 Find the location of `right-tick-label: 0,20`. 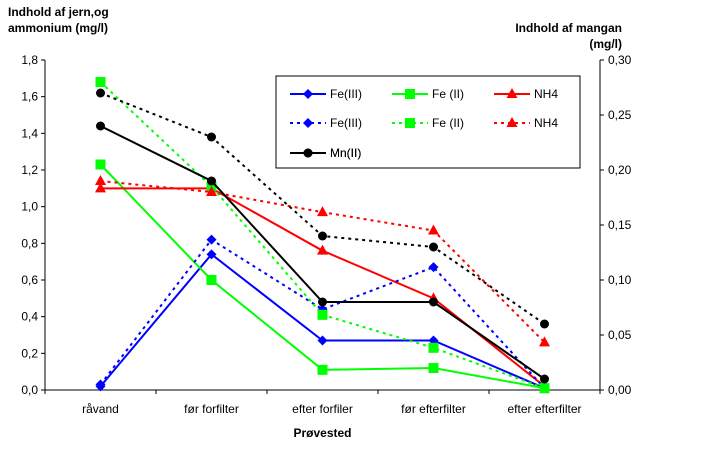

right-tick-label: 0,20 is located at coordinates (620, 170).